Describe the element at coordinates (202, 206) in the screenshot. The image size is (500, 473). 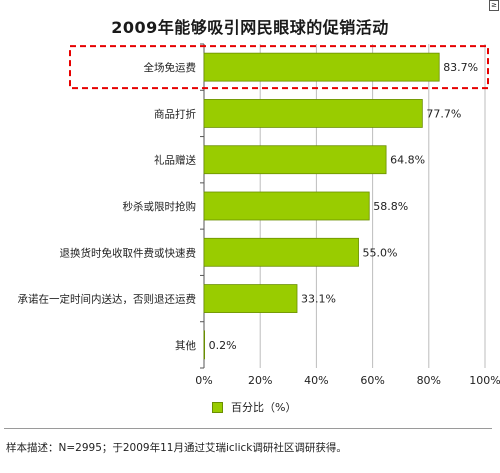
I see `axes` at that location.